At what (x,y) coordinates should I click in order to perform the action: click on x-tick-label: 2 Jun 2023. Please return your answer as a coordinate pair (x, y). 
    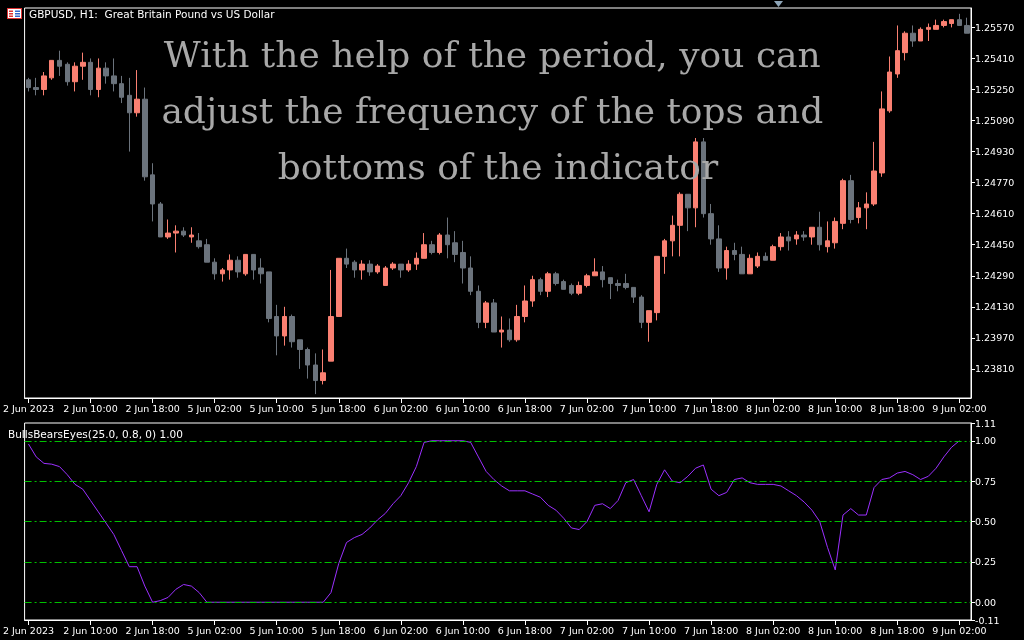
    Looking at the image, I should click on (28, 408).